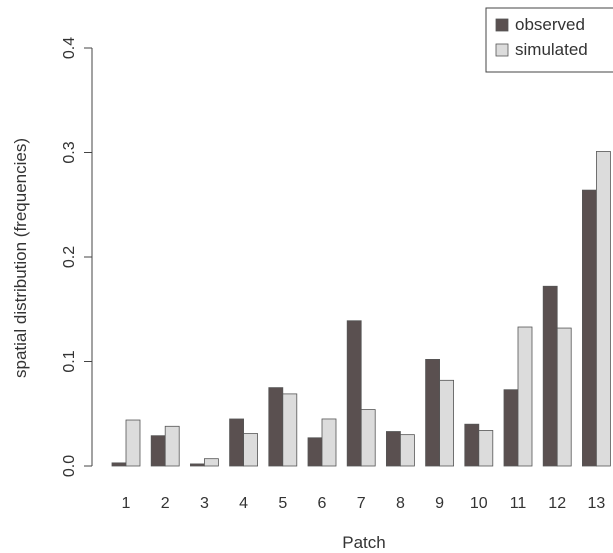  Describe the element at coordinates (479, 503) in the screenshot. I see `x-tick-label: 10` at that location.